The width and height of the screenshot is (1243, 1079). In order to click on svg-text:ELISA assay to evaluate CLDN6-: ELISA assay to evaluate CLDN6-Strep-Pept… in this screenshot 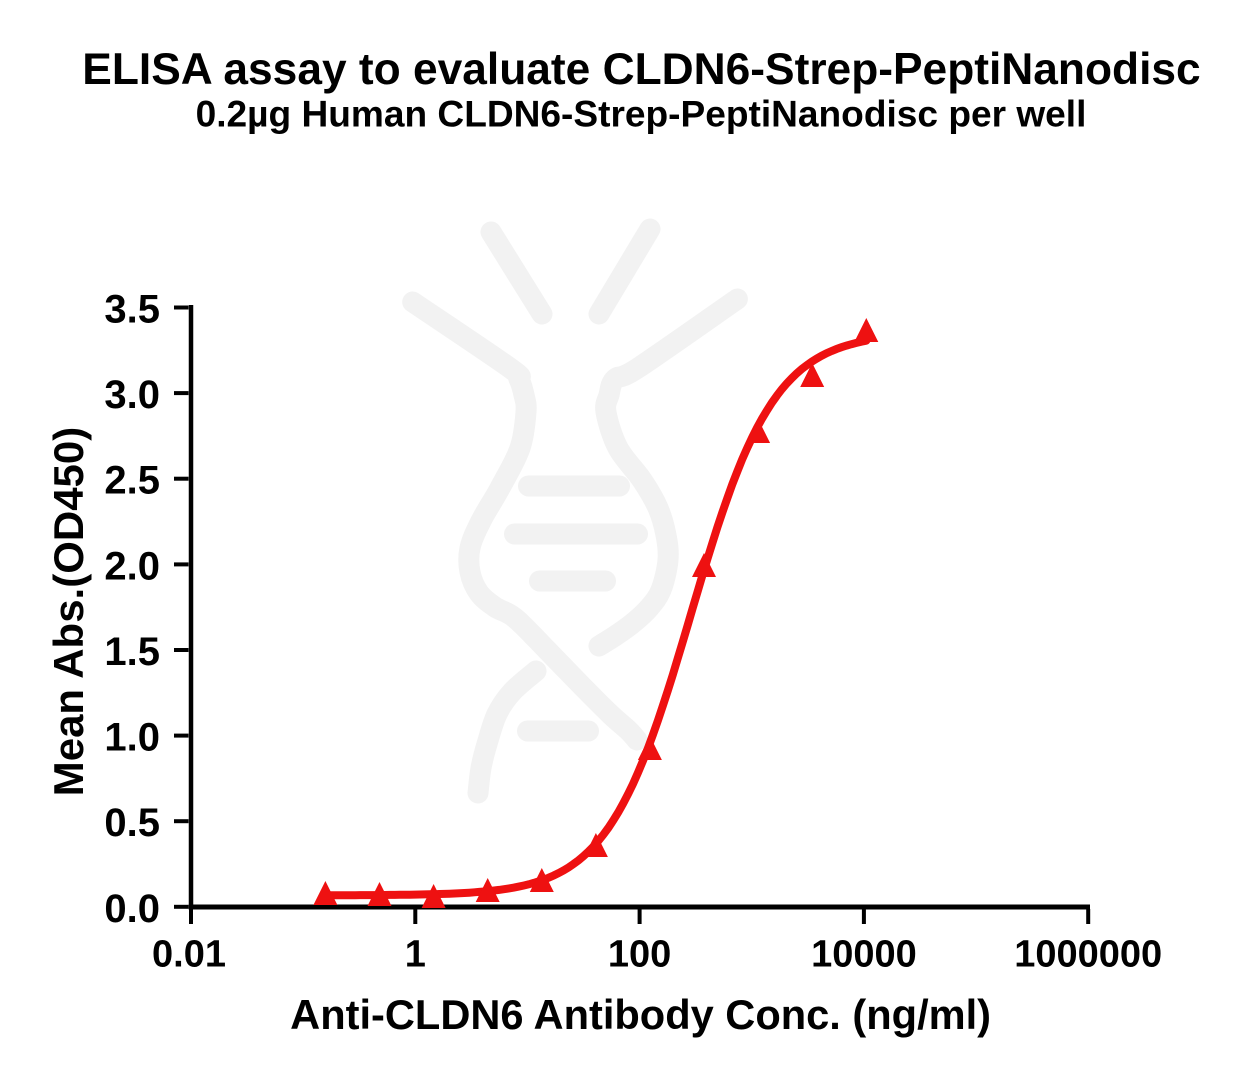, I will do `click(641, 69)`.